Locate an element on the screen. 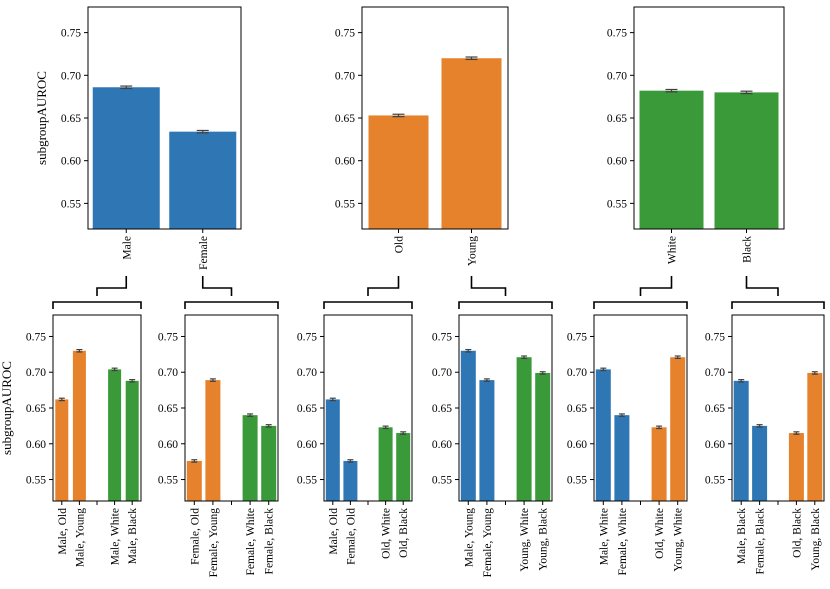  x-tick-label: Male, Old is located at coordinates (63, 531).